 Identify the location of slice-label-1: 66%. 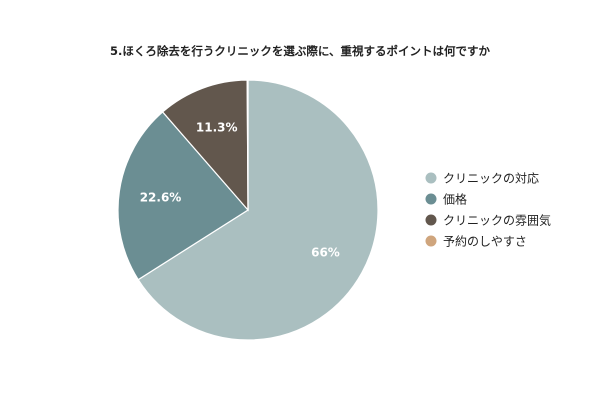
(325, 253).